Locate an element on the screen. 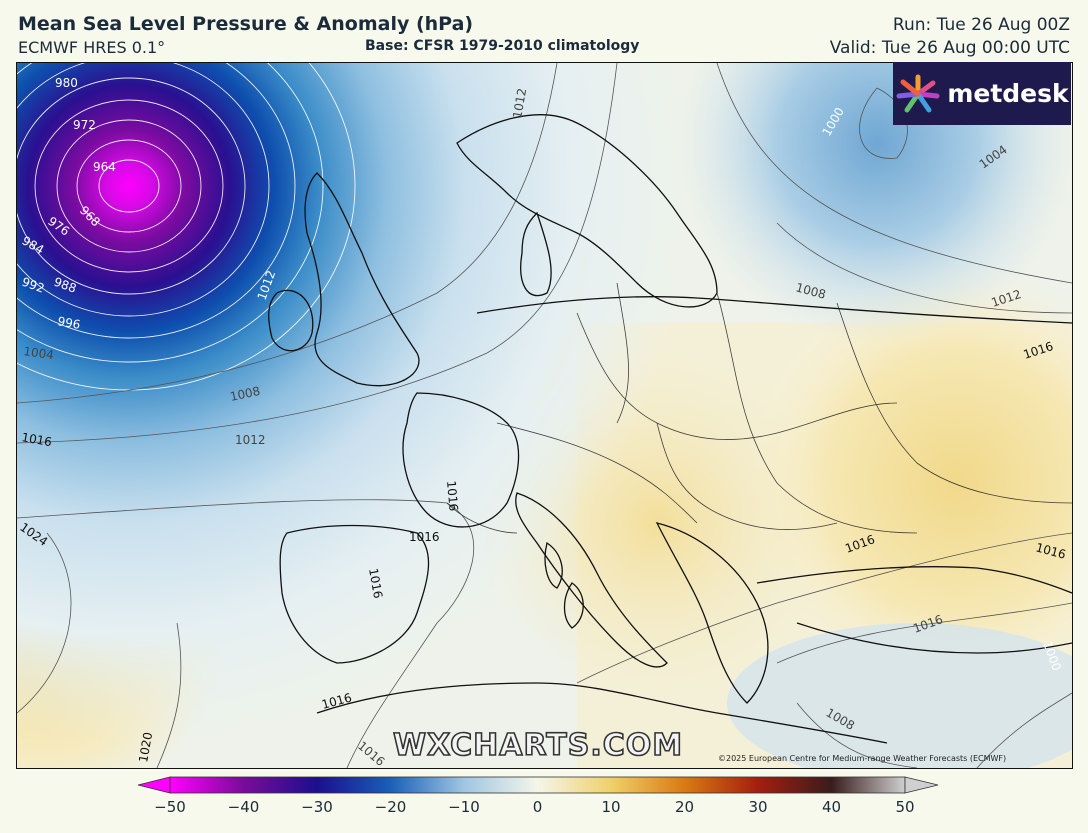 This screenshot has height=833, width=1088. colorbar-gradient is located at coordinates (537, 785).